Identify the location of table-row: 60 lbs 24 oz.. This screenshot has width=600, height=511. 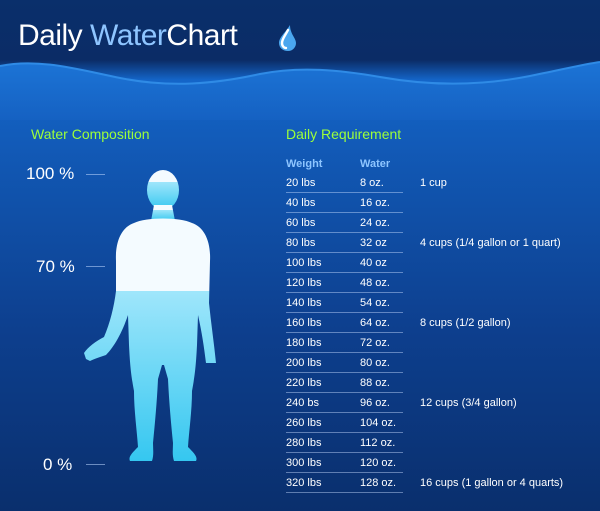
(434, 223).